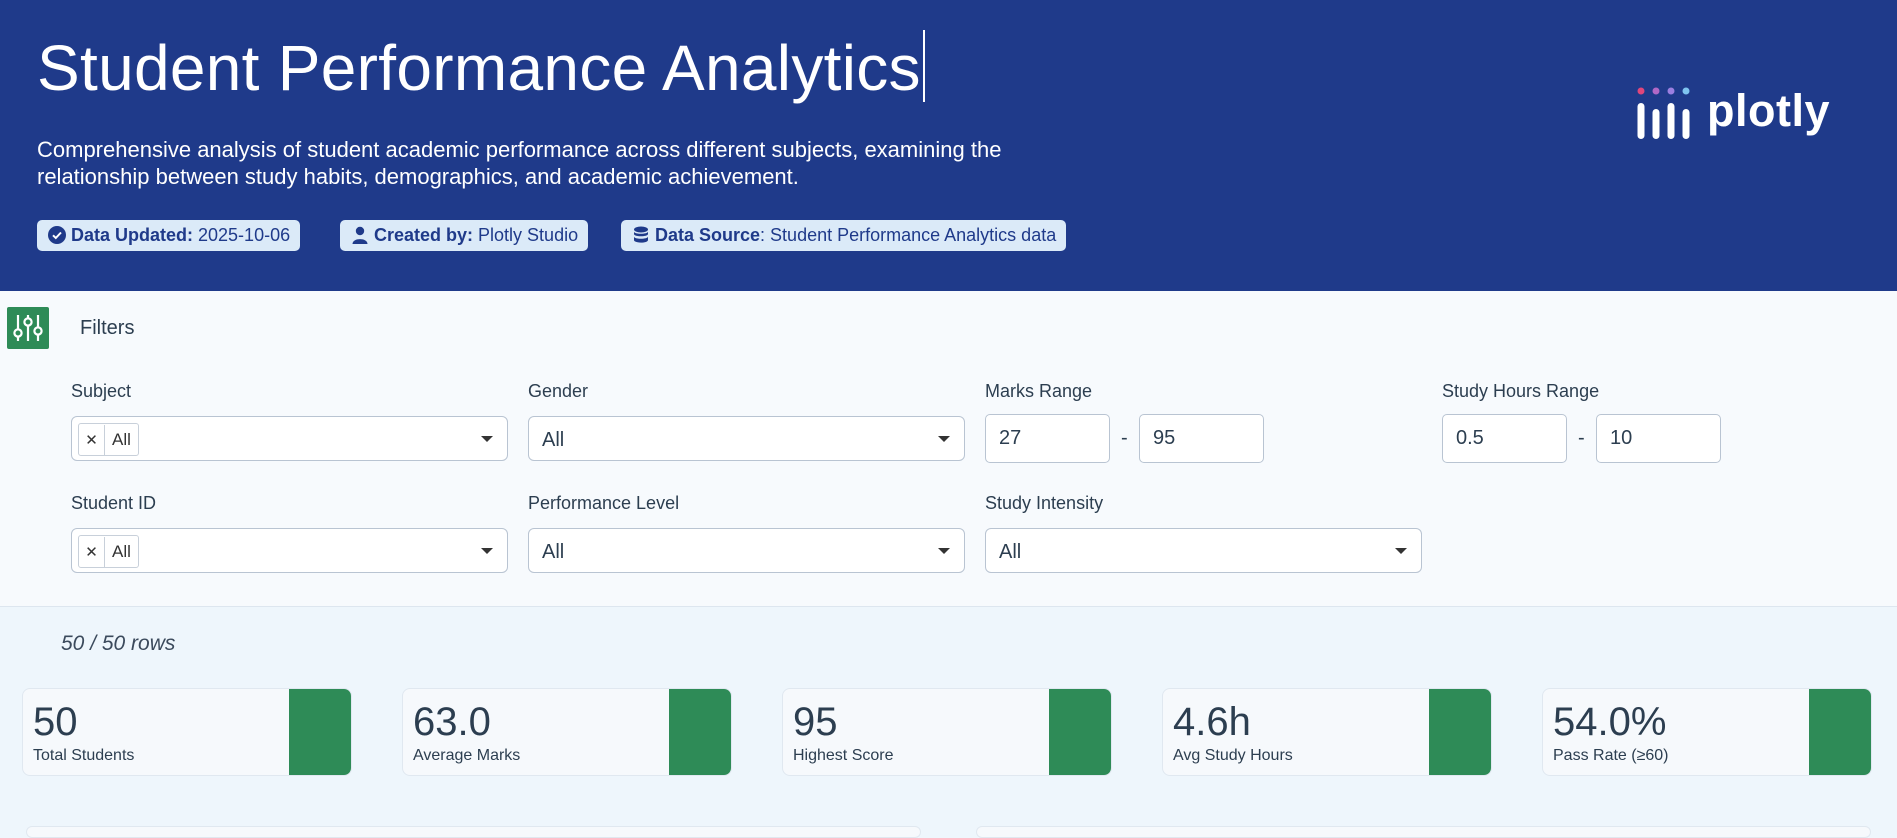 The image size is (1897, 838). Describe the element at coordinates (1044, 503) in the screenshot. I see `study-intensity-label: Study Intensity` at that location.